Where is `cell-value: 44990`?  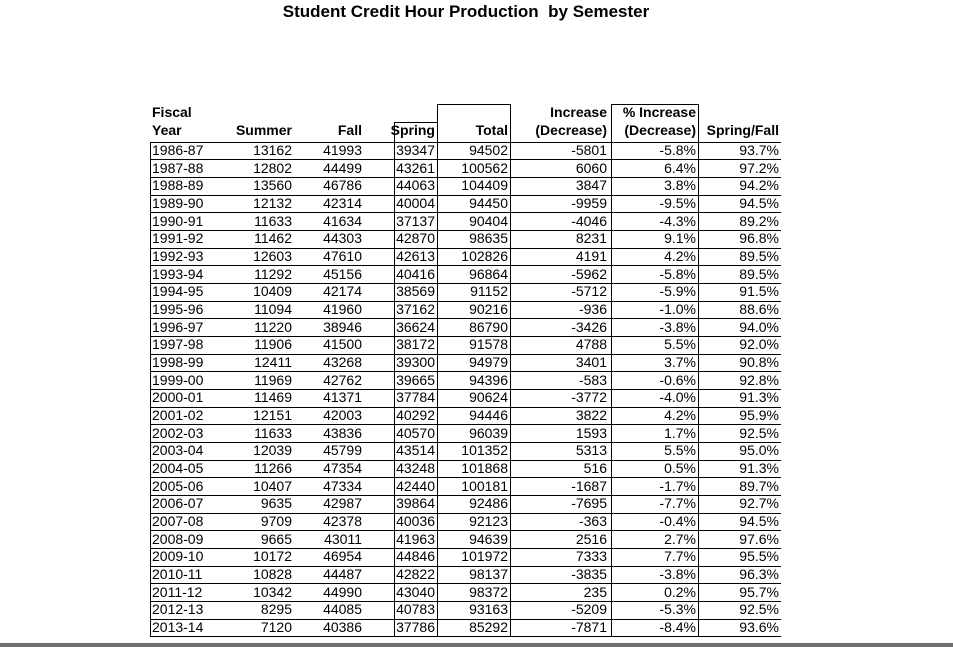
cell-value: 44990 is located at coordinates (342, 591).